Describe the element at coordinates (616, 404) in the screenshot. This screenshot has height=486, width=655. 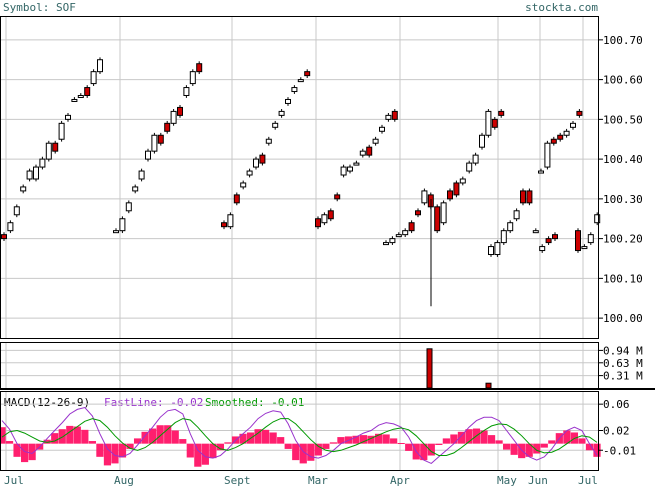
I see `macd-tick-label: 0.06` at that location.